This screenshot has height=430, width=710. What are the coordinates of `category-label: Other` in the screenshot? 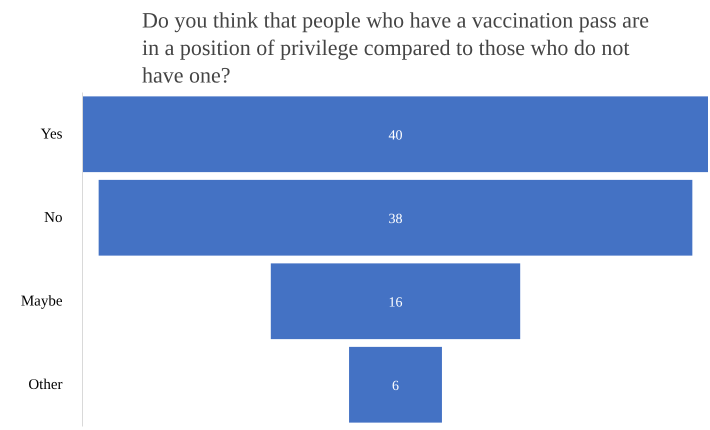 It's located at (45, 384).